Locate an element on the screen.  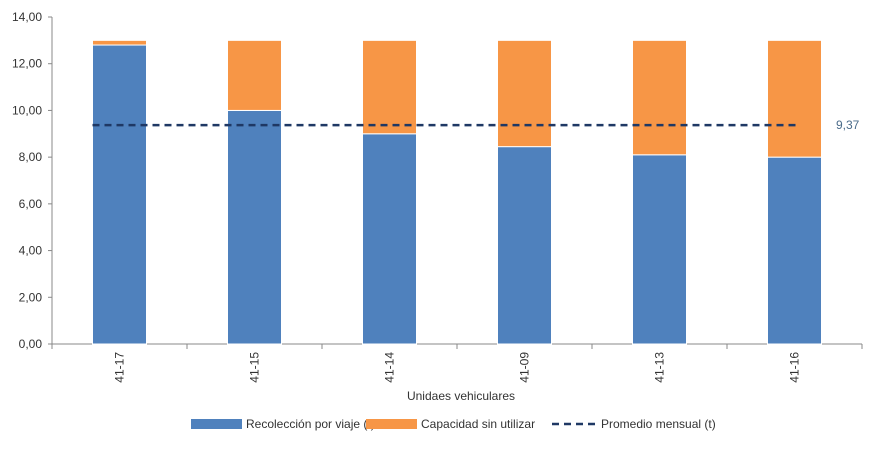
y-tick-label: 10,00 is located at coordinates (27, 110).